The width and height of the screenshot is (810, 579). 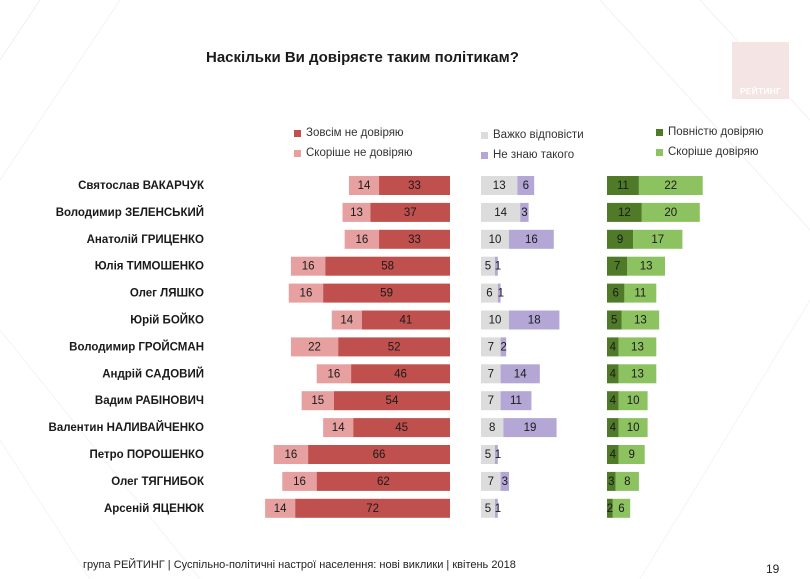 What do you see at coordinates (392, 401) in the screenshot?
I see `data-label: 54` at bounding box center [392, 401].